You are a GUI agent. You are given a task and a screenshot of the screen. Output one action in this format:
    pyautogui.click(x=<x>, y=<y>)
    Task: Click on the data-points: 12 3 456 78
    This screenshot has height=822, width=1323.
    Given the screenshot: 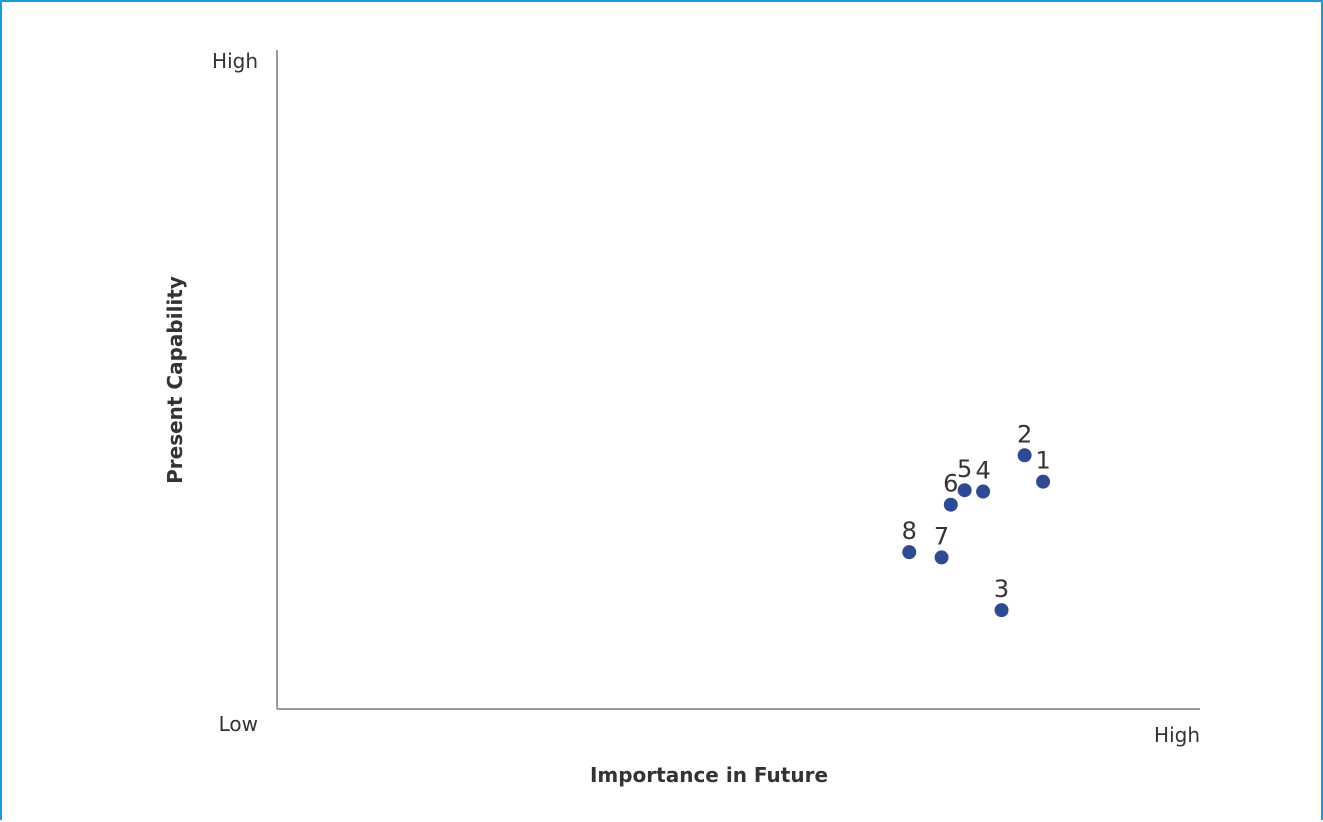 What is the action you would take?
    pyautogui.click(x=976, y=519)
    